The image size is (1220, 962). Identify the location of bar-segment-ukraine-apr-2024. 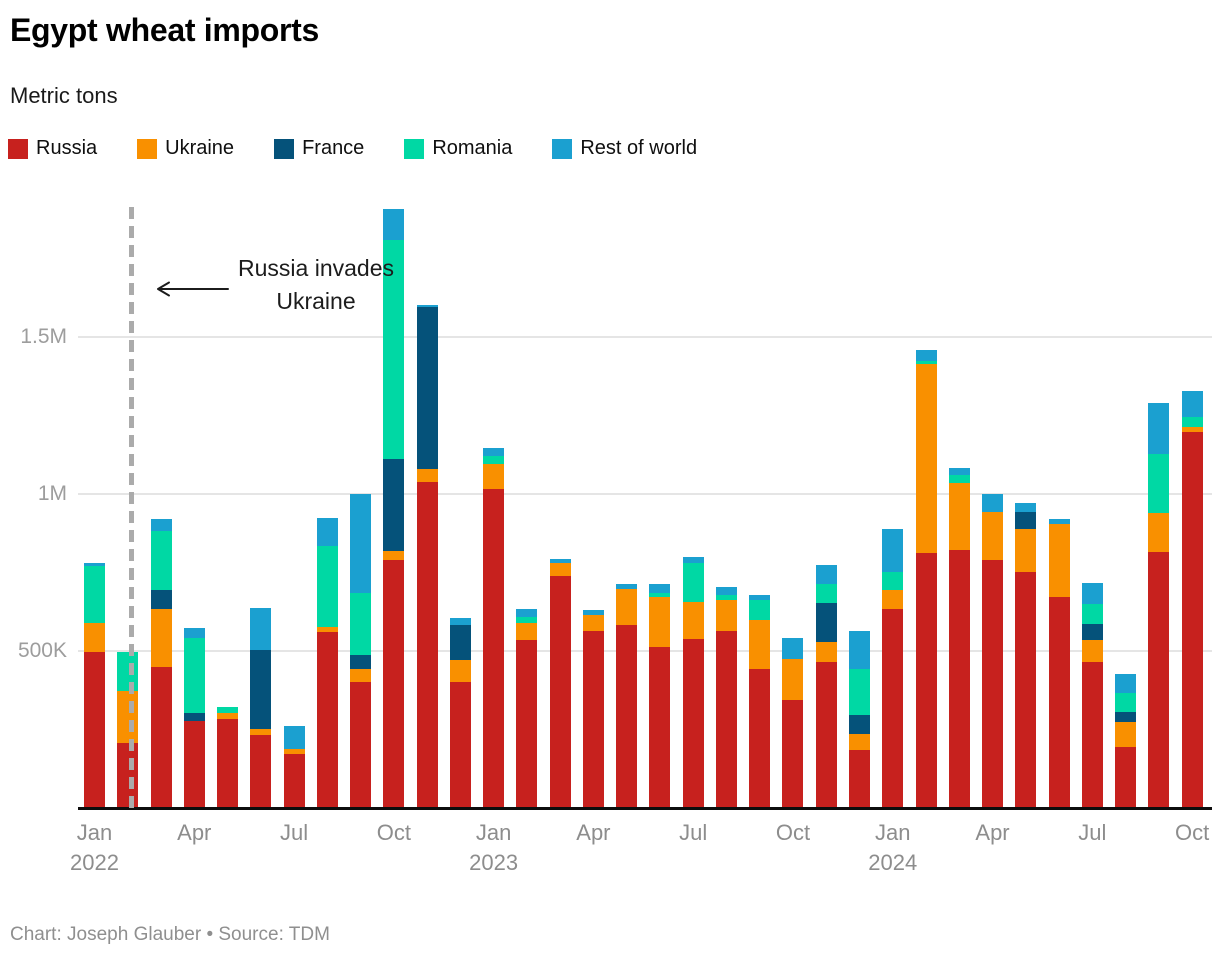
(993, 535).